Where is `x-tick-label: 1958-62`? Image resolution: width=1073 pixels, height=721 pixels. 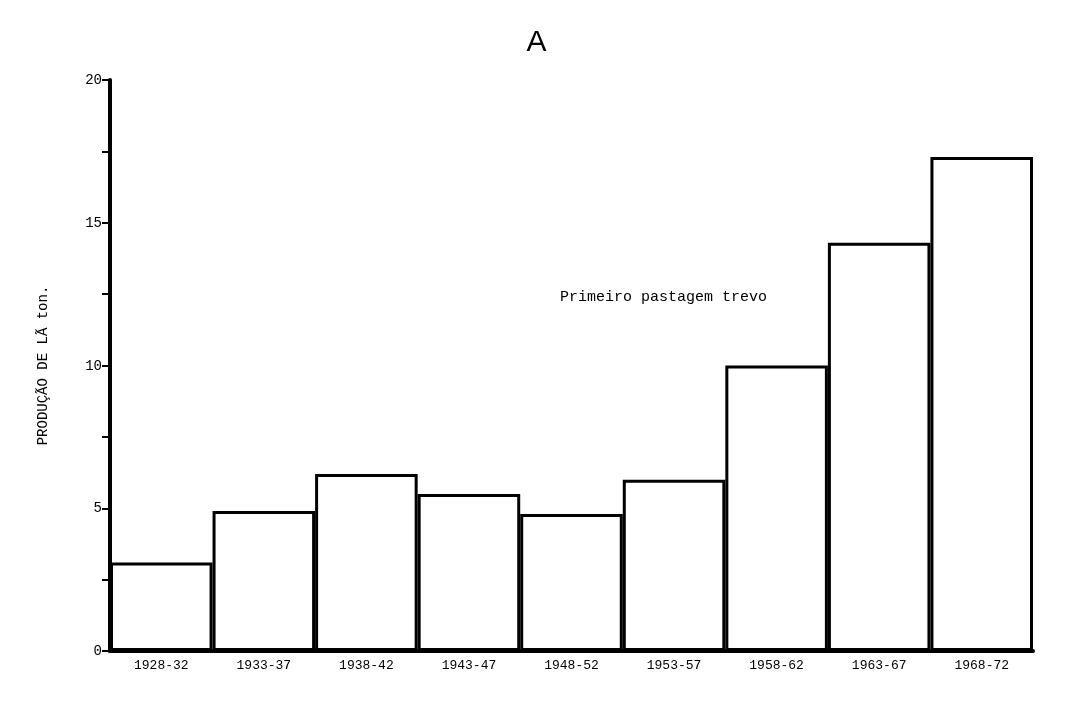 x-tick-label: 1958-62 is located at coordinates (776, 665).